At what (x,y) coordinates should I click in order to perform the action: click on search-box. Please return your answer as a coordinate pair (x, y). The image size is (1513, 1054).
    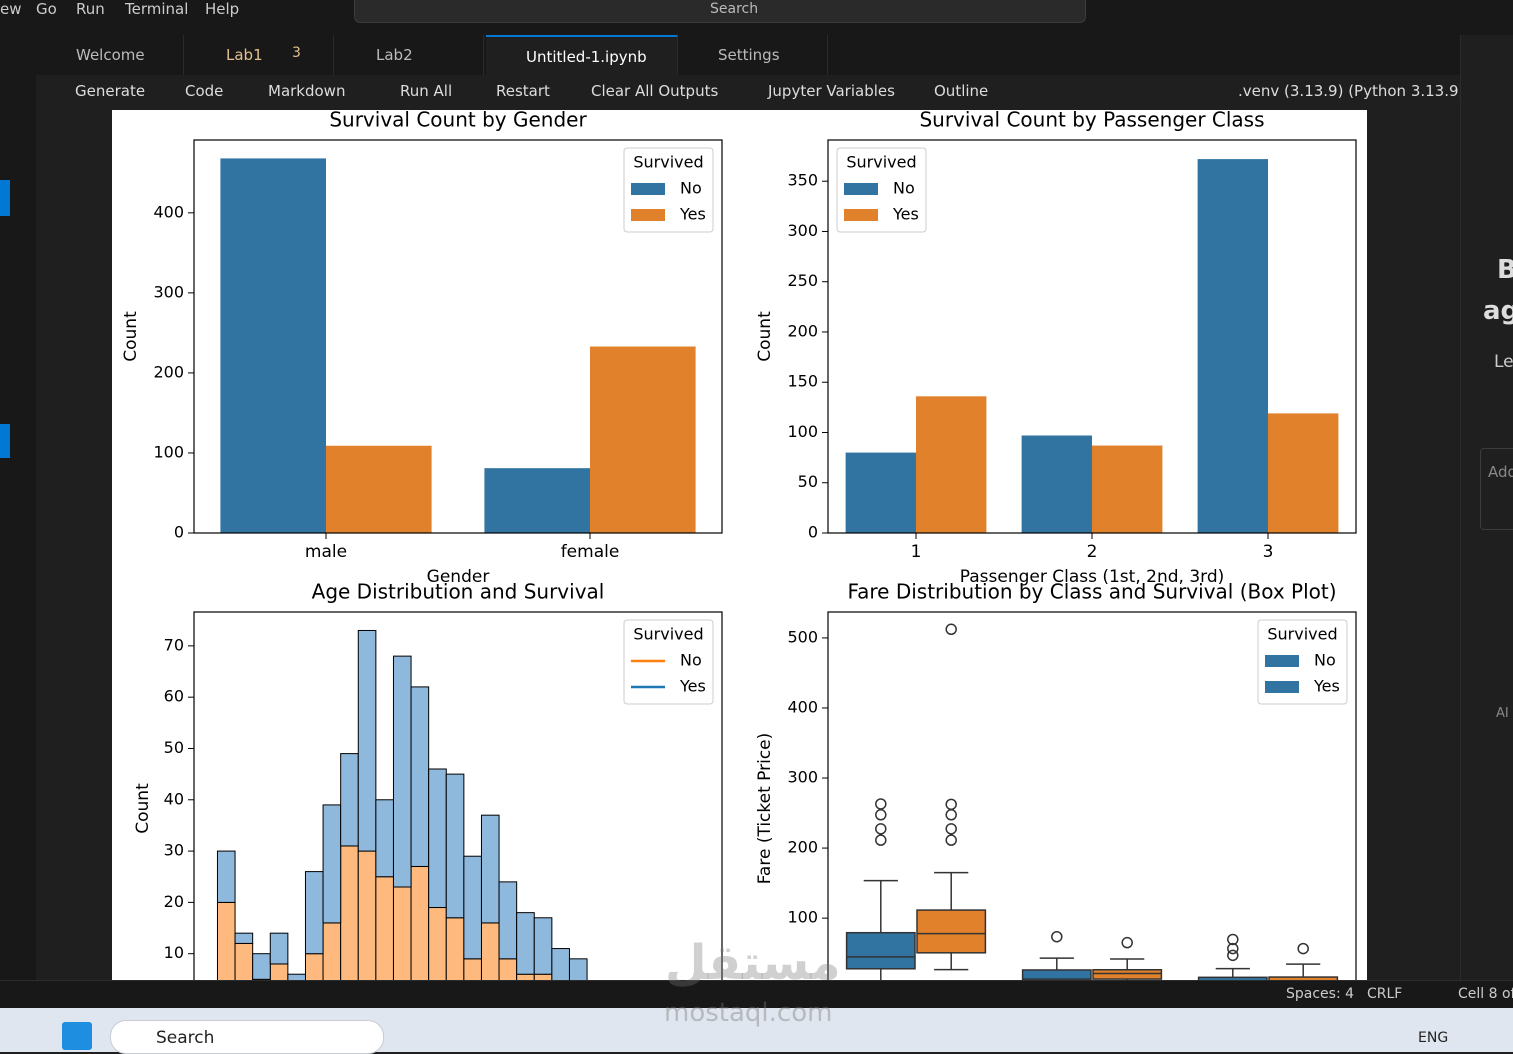
    Looking at the image, I should click on (720, 11).